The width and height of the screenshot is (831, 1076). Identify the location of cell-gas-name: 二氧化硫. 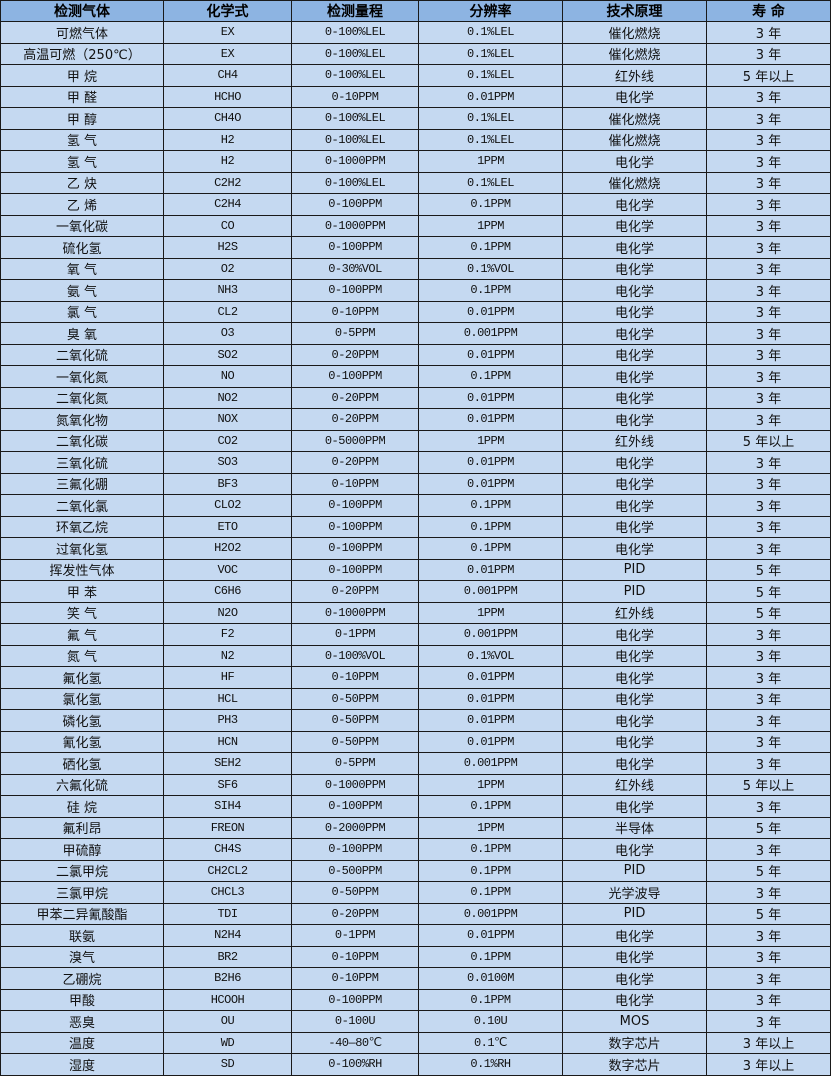
(82, 354).